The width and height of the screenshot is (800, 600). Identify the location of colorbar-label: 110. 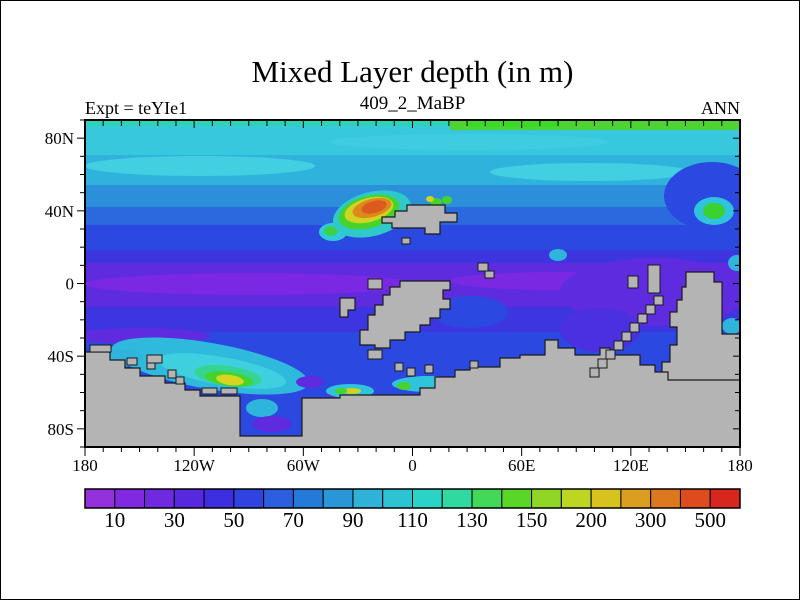
(412, 520).